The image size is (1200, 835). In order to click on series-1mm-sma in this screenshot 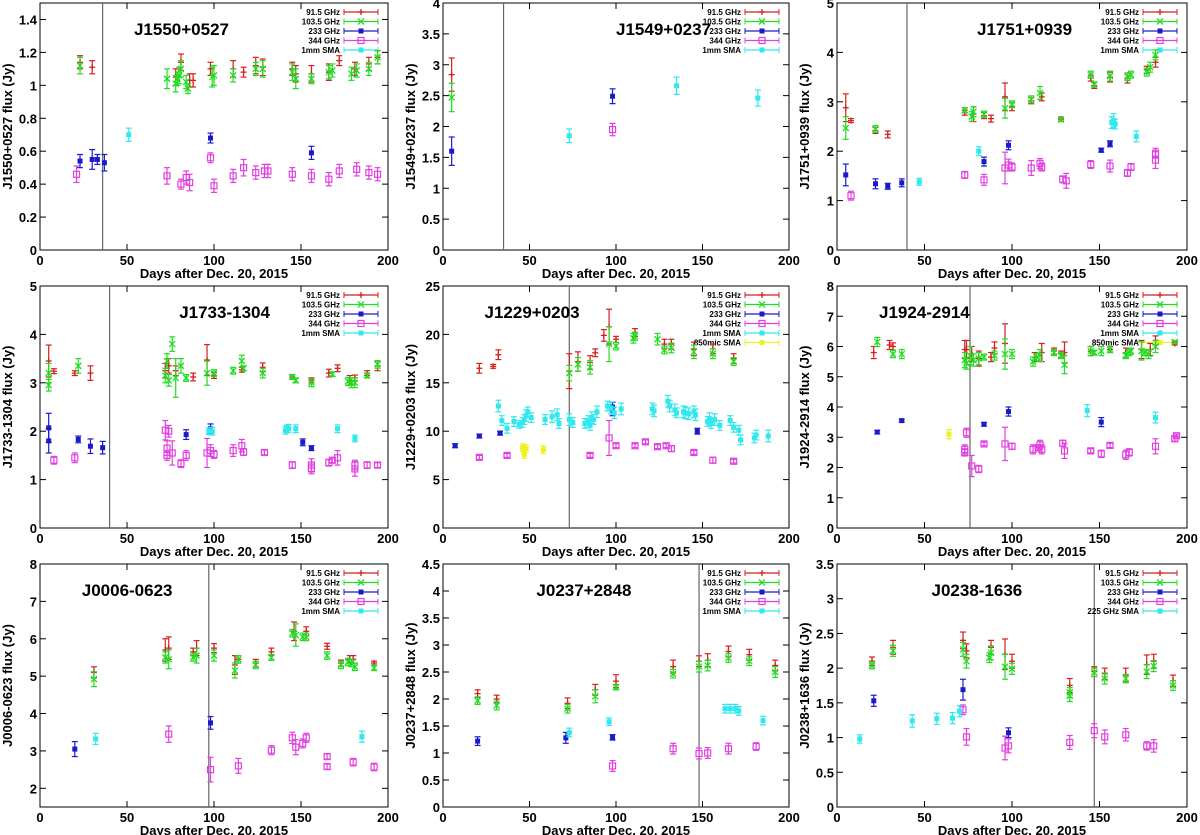, I will do `click(633, 420)`.